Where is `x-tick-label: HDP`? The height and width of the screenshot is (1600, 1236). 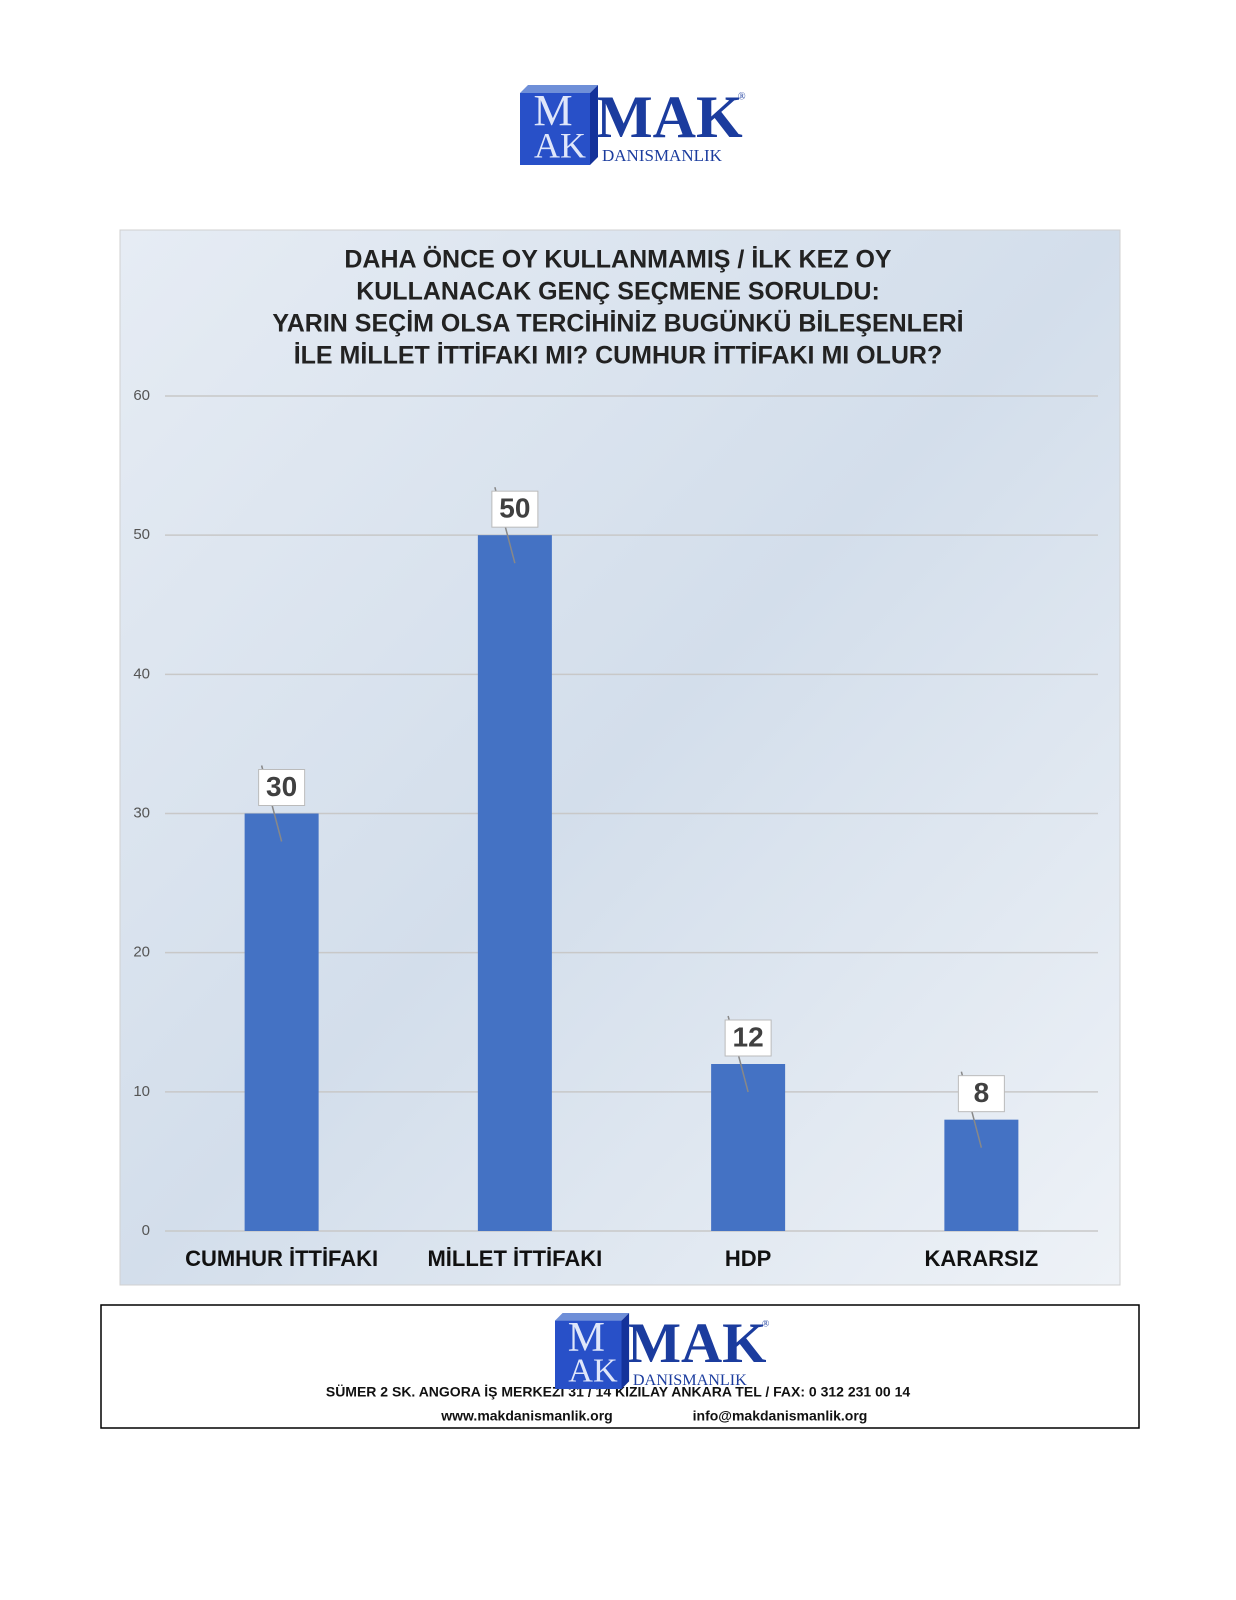 x-tick-label: HDP is located at coordinates (748, 1258).